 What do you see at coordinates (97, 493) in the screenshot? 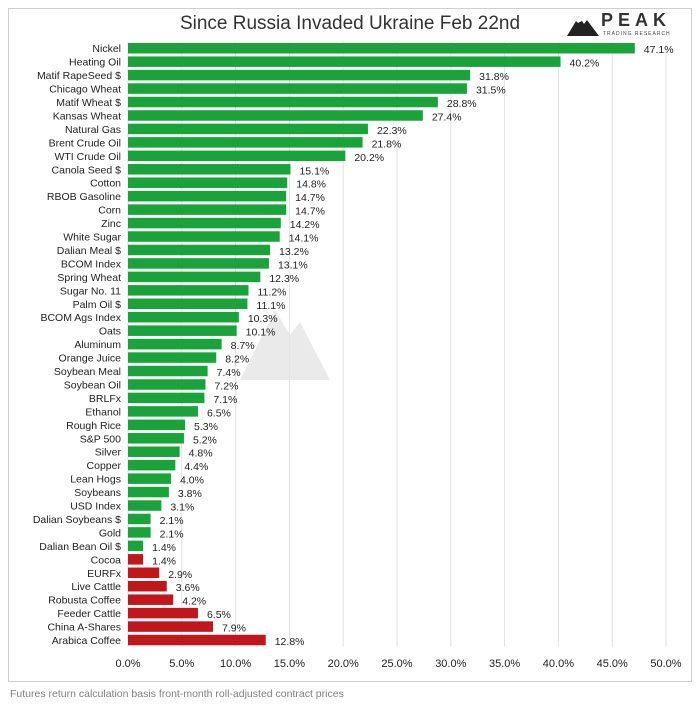
I see `category-label: Soybeans` at bounding box center [97, 493].